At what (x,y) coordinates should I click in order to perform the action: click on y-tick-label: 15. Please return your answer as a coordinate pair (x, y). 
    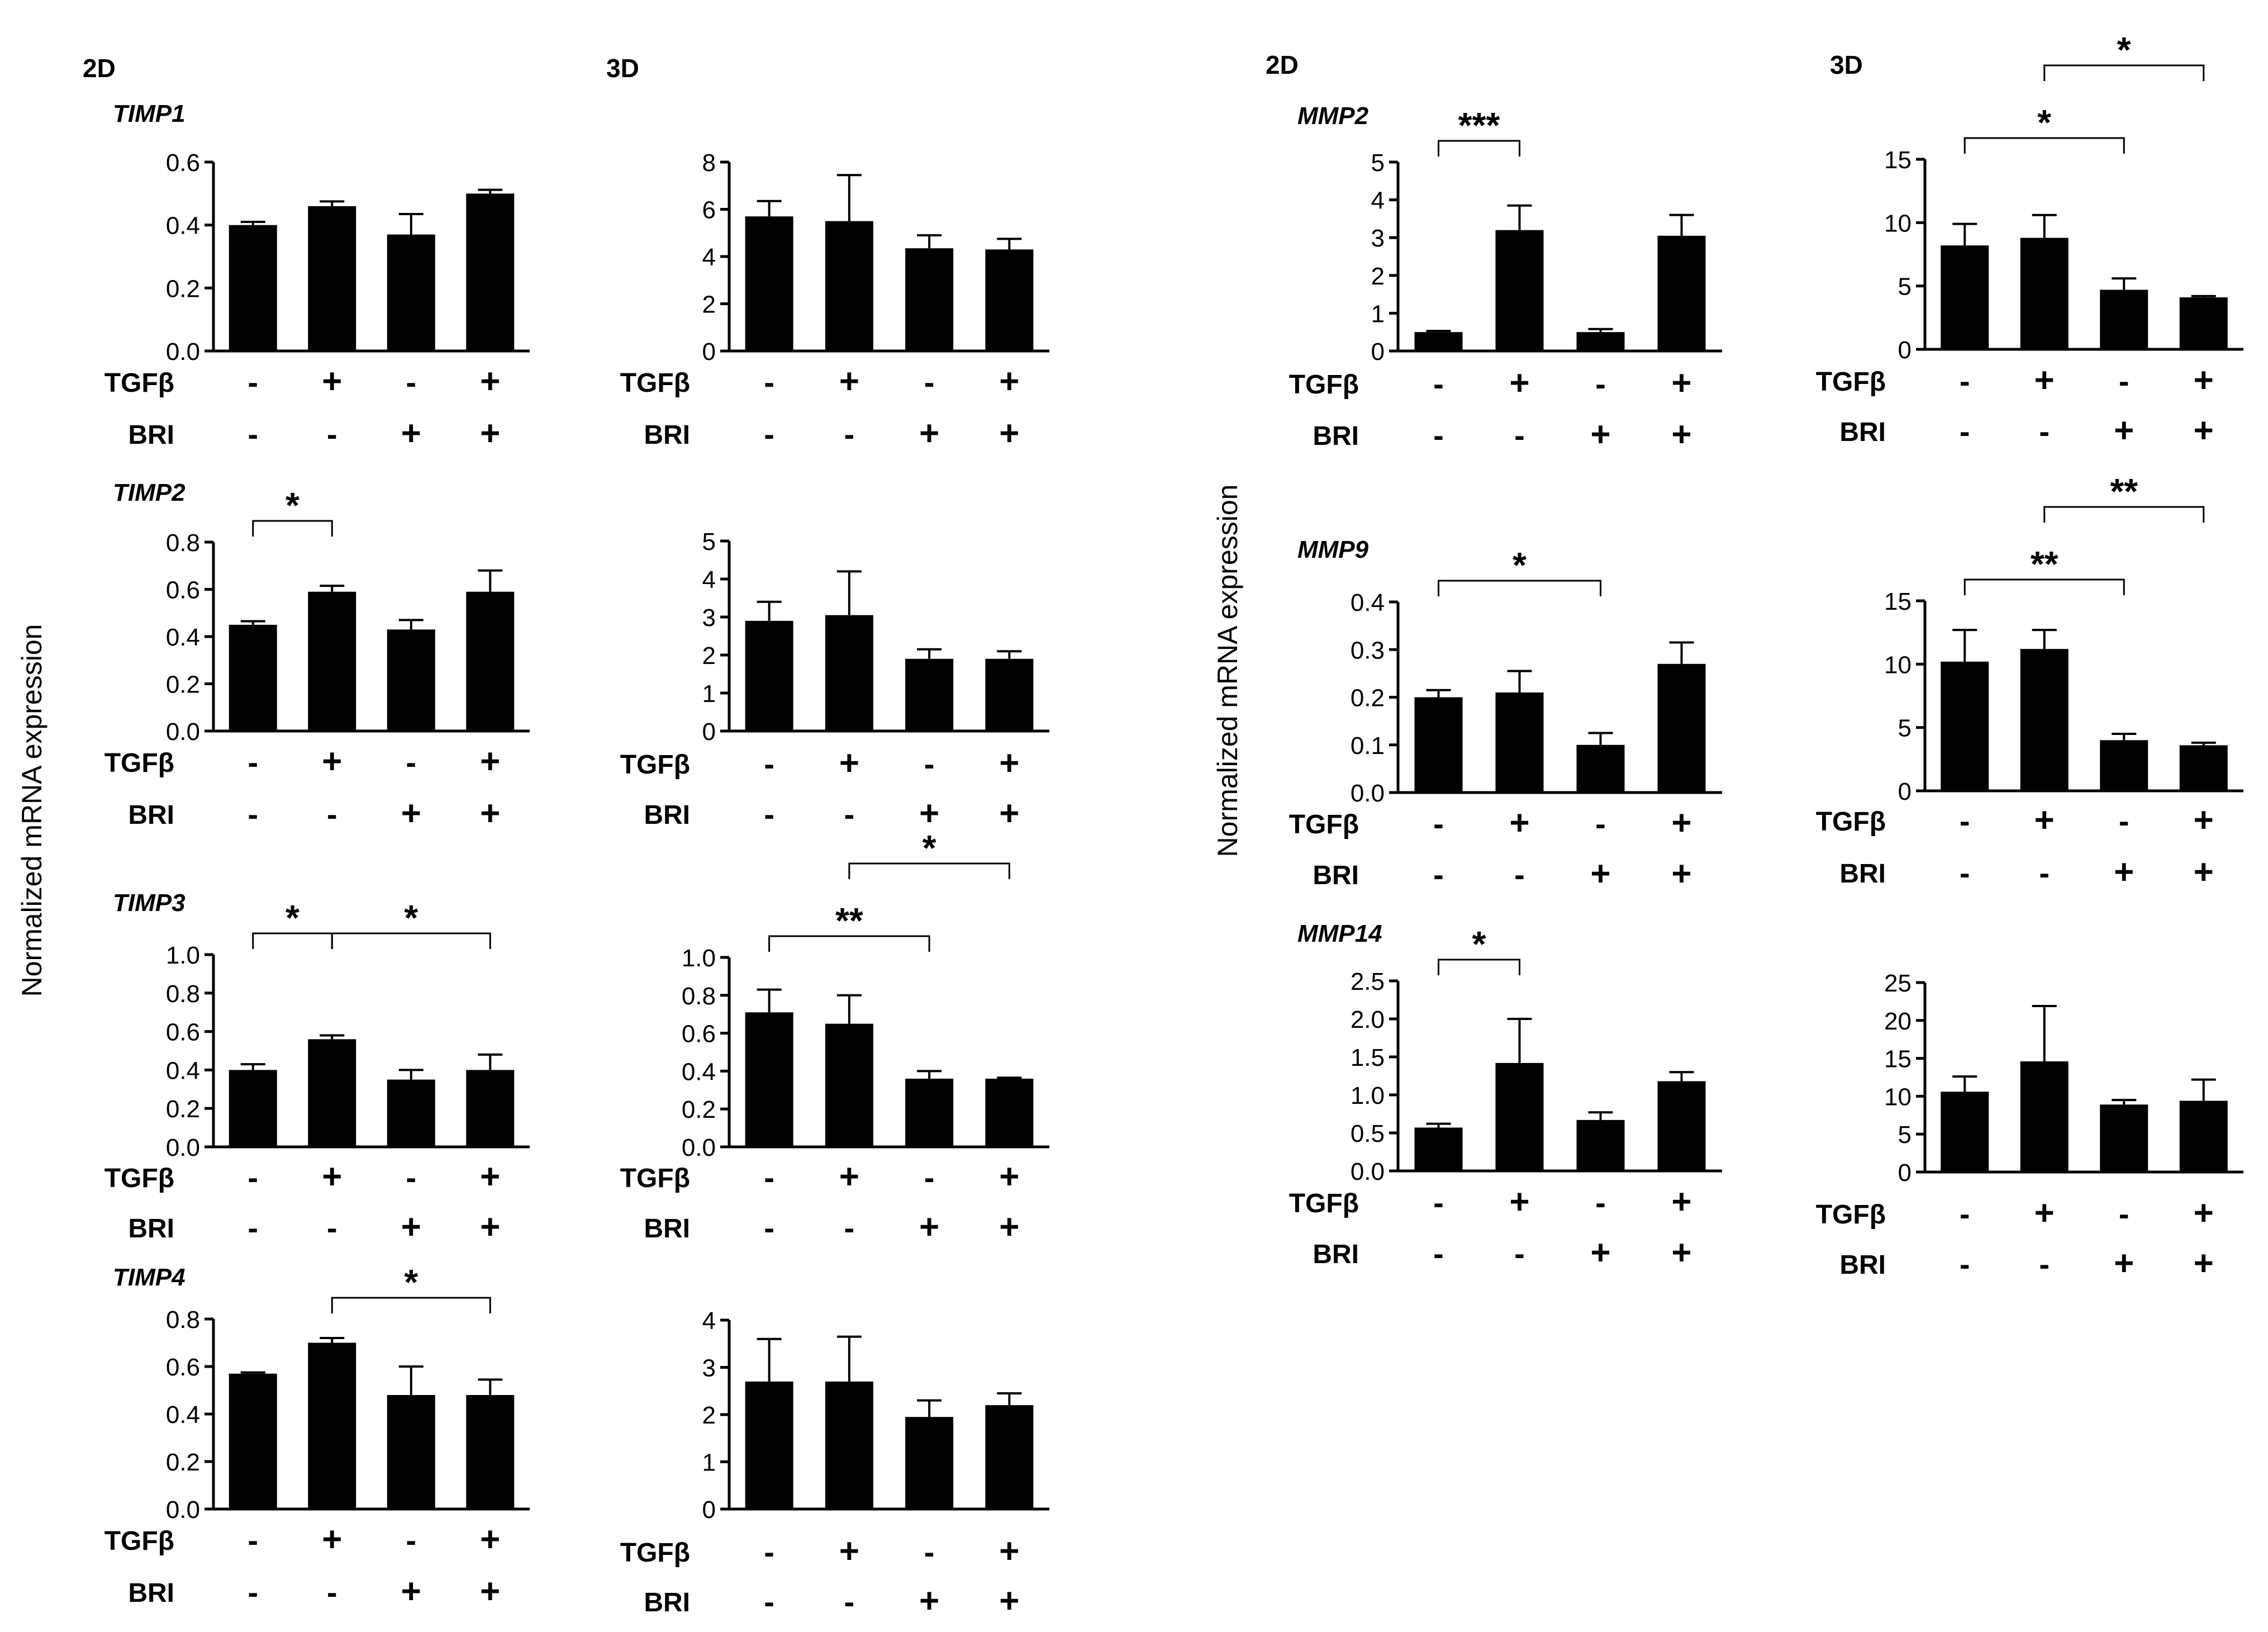
    Looking at the image, I should click on (1898, 602).